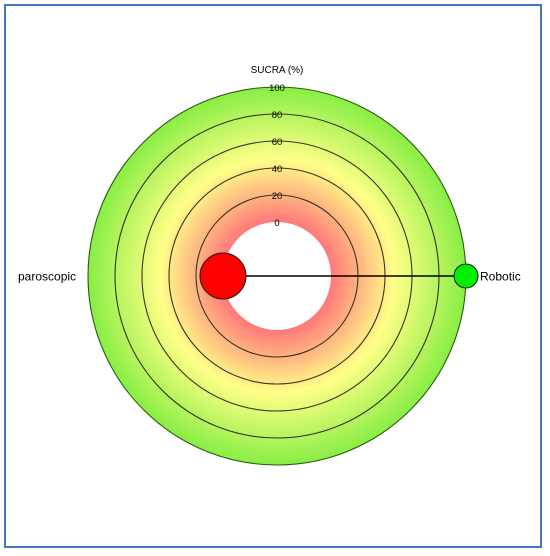 Image resolution: width=550 pixels, height=556 pixels. Describe the element at coordinates (277, 70) in the screenshot. I see `chart-title: SUCRA (%)` at that location.